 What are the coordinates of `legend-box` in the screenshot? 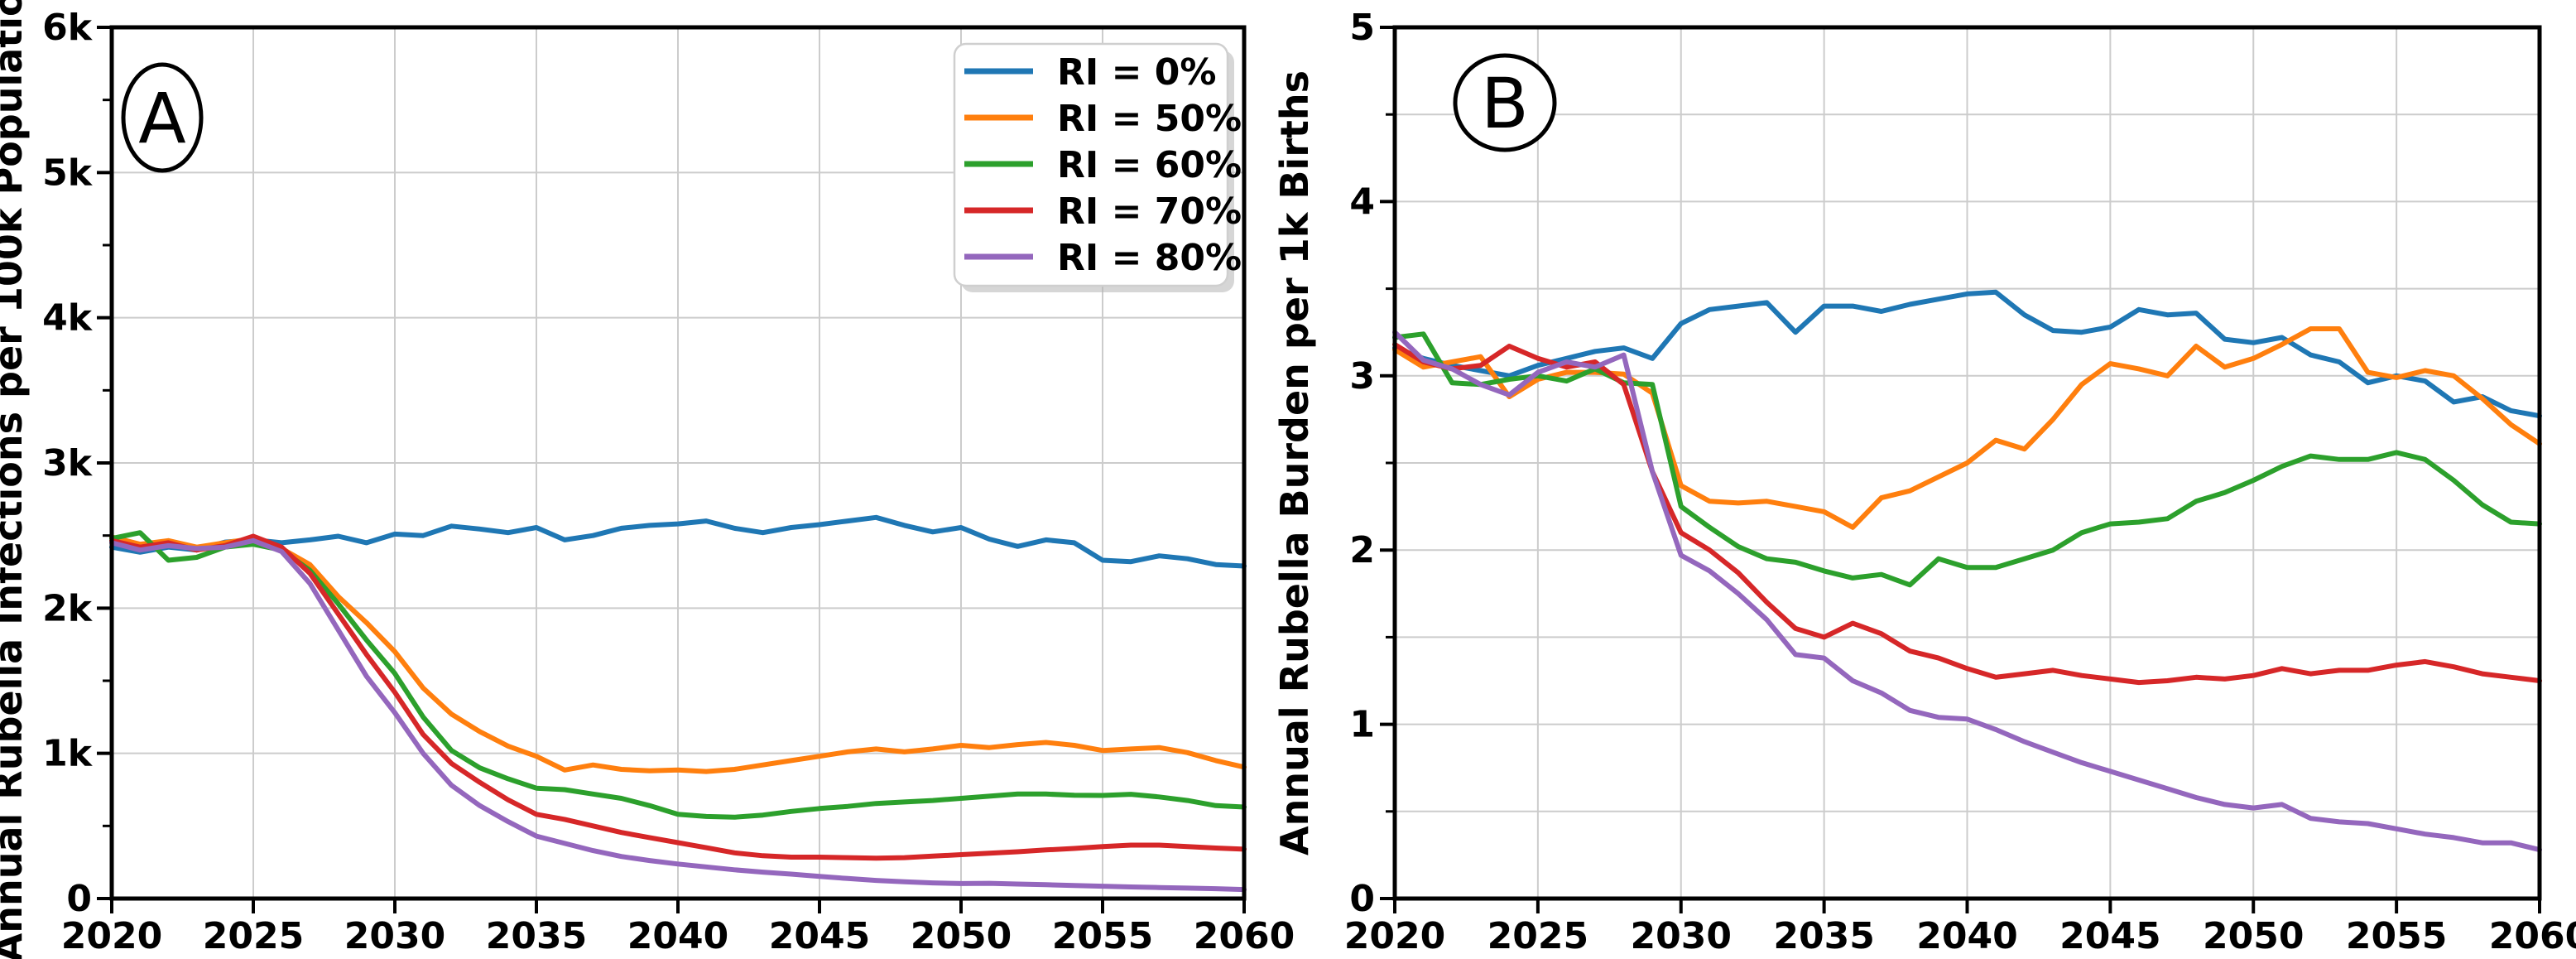 It's located at (1091, 165).